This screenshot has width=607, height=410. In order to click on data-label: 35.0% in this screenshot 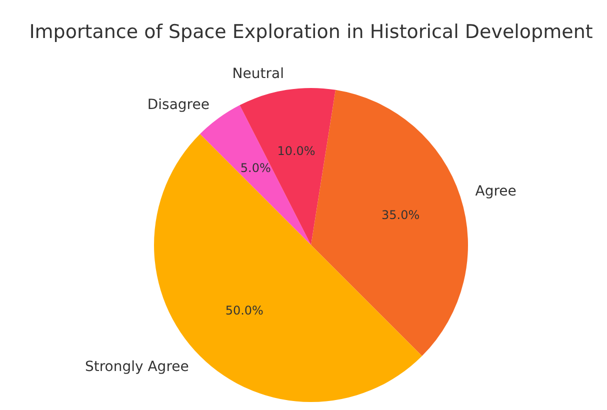, I will do `click(401, 215)`.